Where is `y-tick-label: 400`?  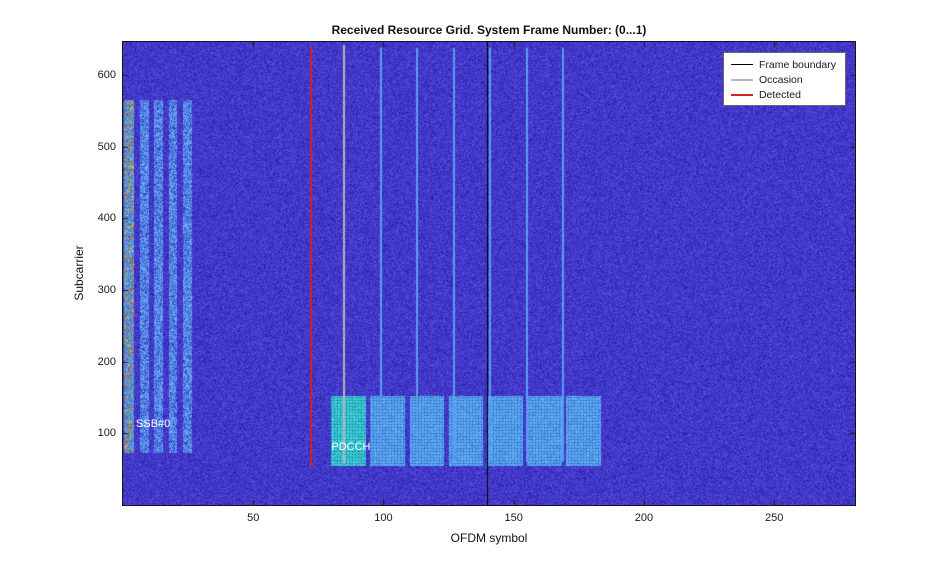
y-tick-label: 400 is located at coordinates (106, 218).